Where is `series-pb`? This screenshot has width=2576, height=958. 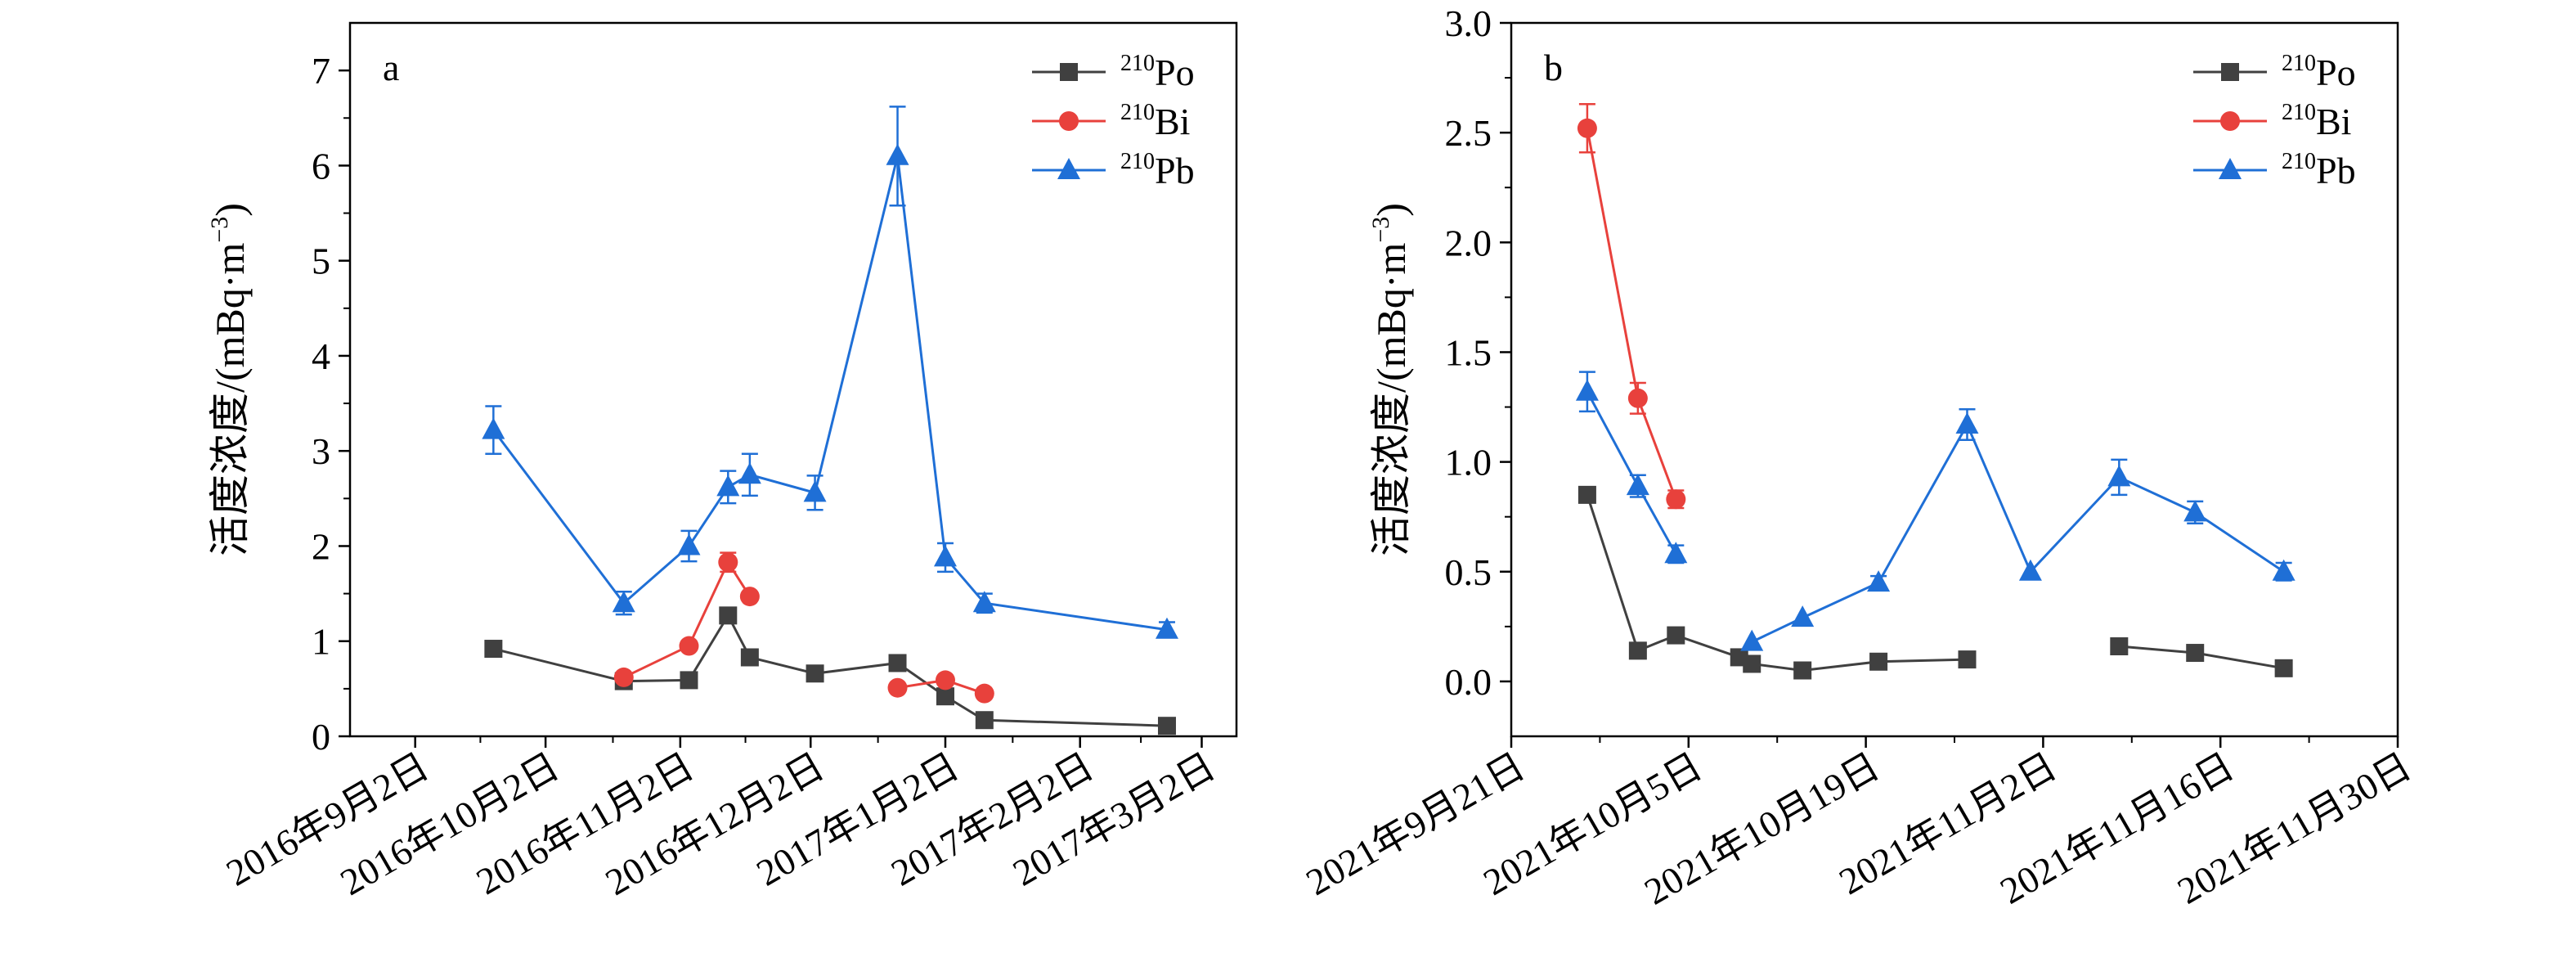 series-pb is located at coordinates (1936, 511).